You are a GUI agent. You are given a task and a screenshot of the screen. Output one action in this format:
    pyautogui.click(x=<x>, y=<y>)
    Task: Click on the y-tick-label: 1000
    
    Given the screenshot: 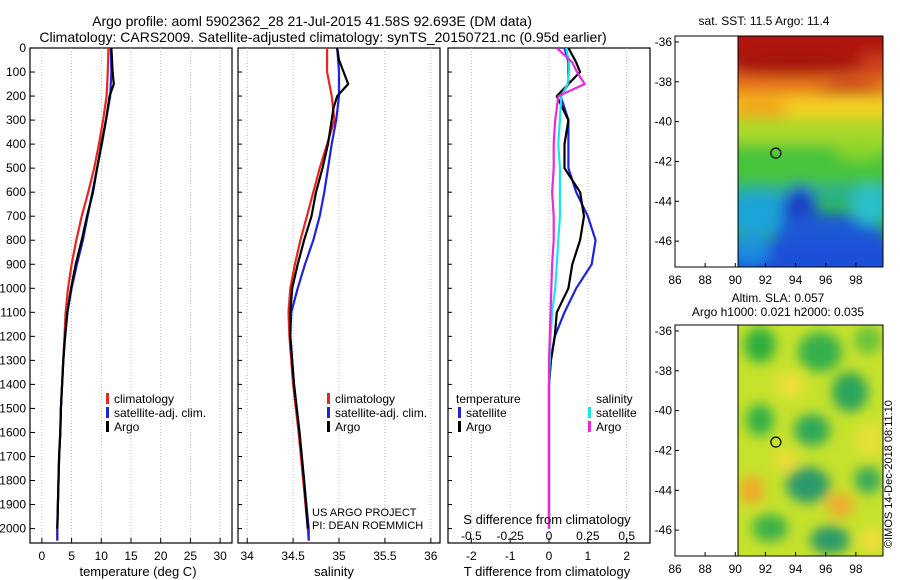 What is the action you would take?
    pyautogui.click(x=13, y=288)
    